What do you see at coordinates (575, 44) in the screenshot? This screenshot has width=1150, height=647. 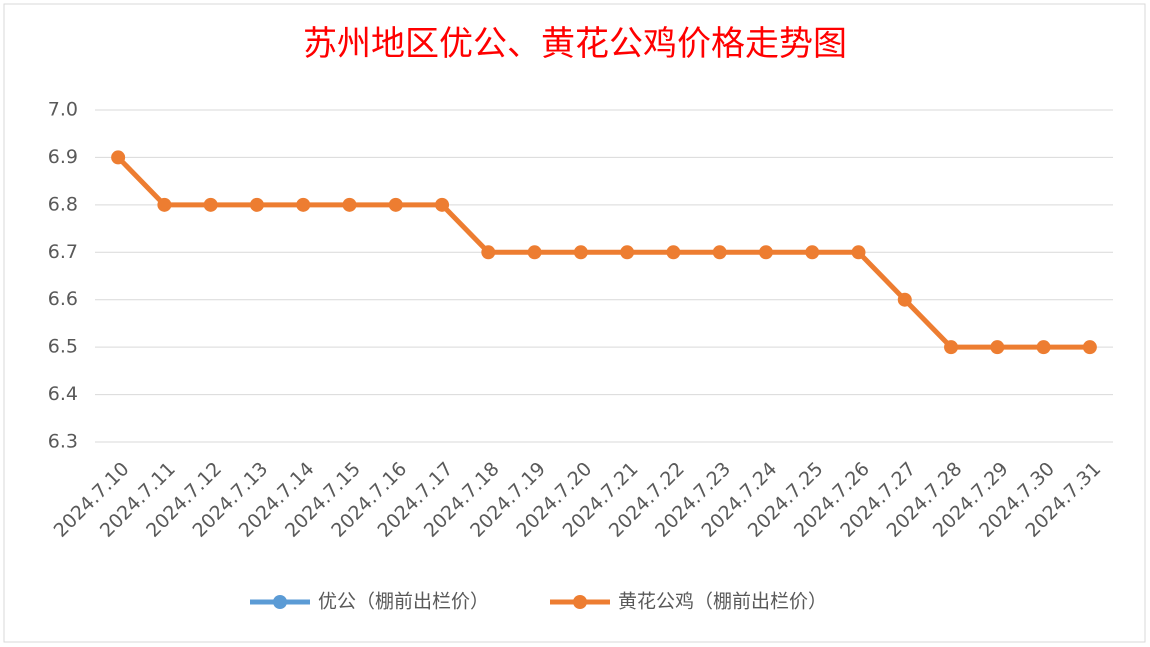 I see `chart-title: 苏州地区优公、黄花公鸡价格走势图` at bounding box center [575, 44].